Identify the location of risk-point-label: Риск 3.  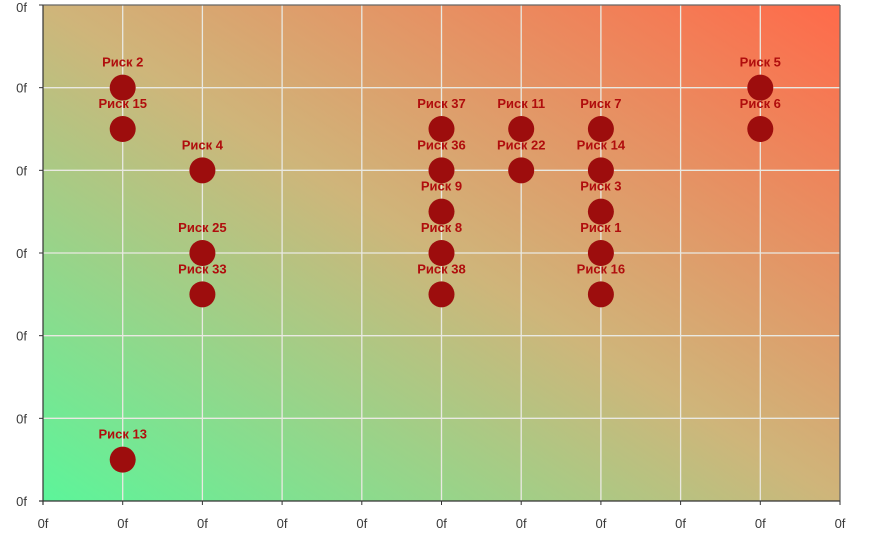
(600, 186).